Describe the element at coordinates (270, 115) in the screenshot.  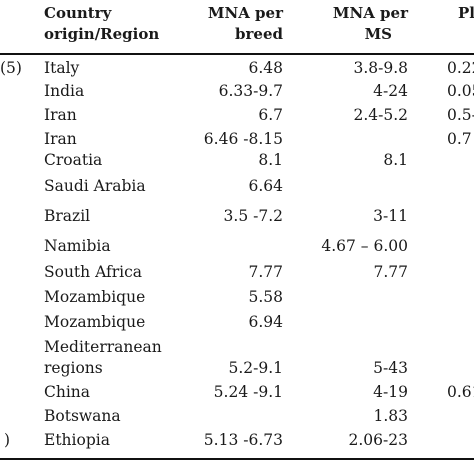
I see `breed-cell: 6.7` at that location.